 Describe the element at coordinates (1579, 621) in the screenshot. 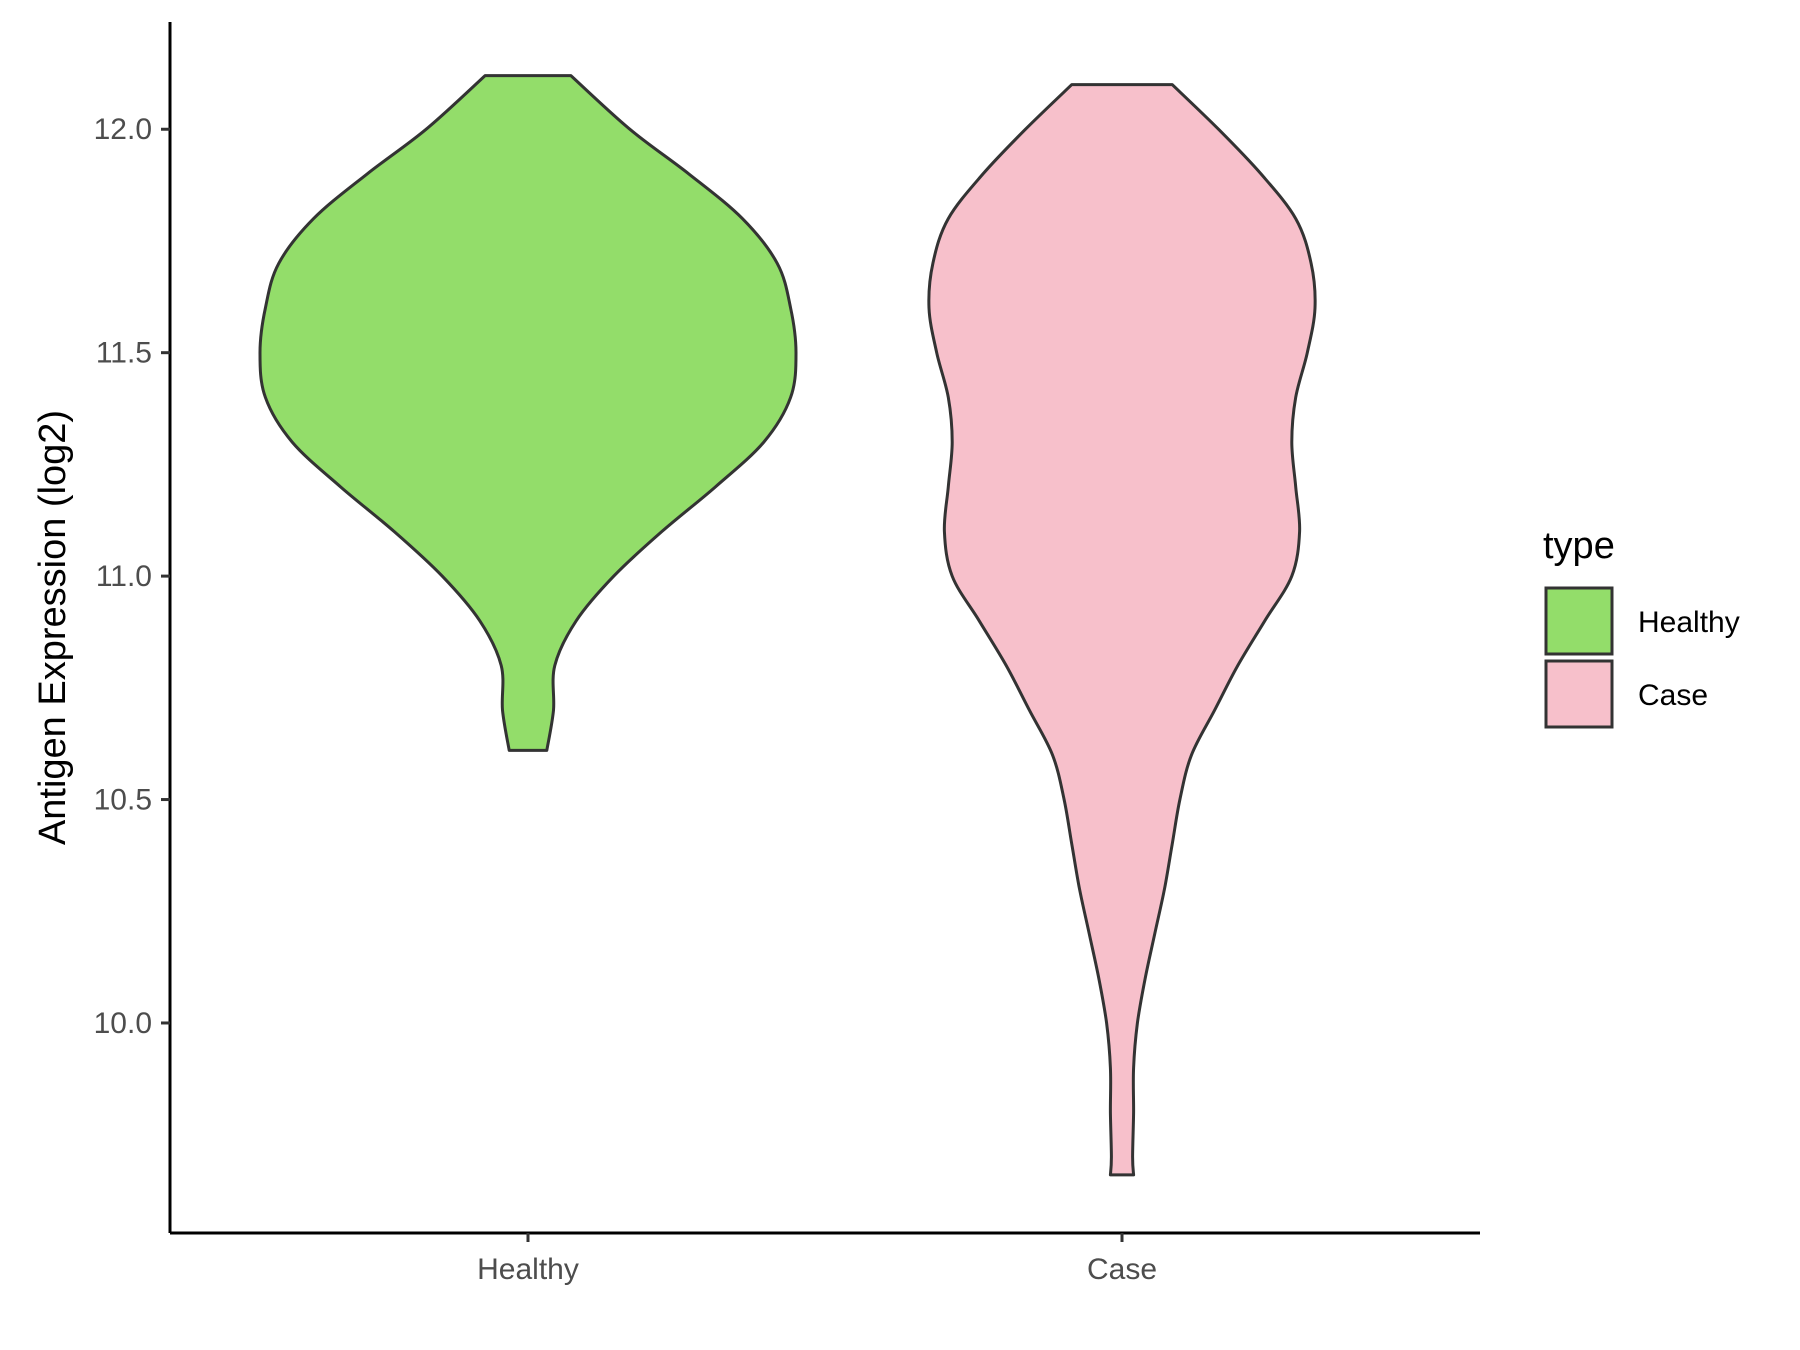

I see `legend-key-healthy` at that location.